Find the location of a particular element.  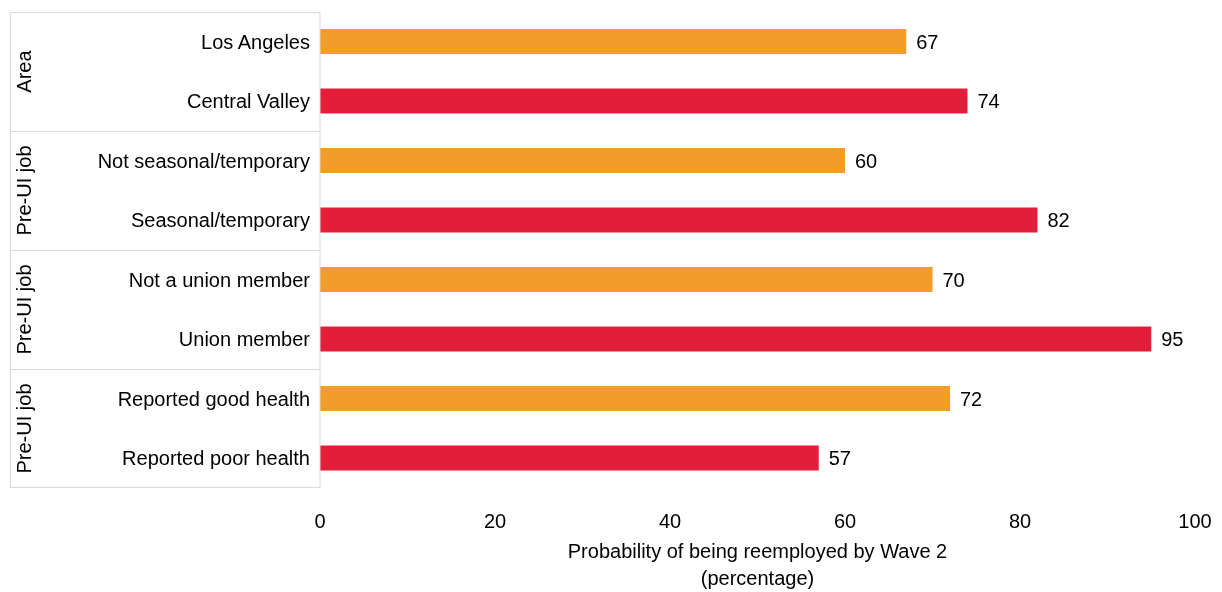

data-label: 60 is located at coordinates (866, 160).